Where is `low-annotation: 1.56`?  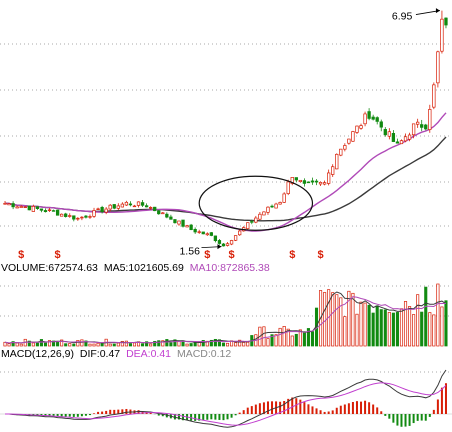 low-annotation: 1.56 is located at coordinates (200, 251).